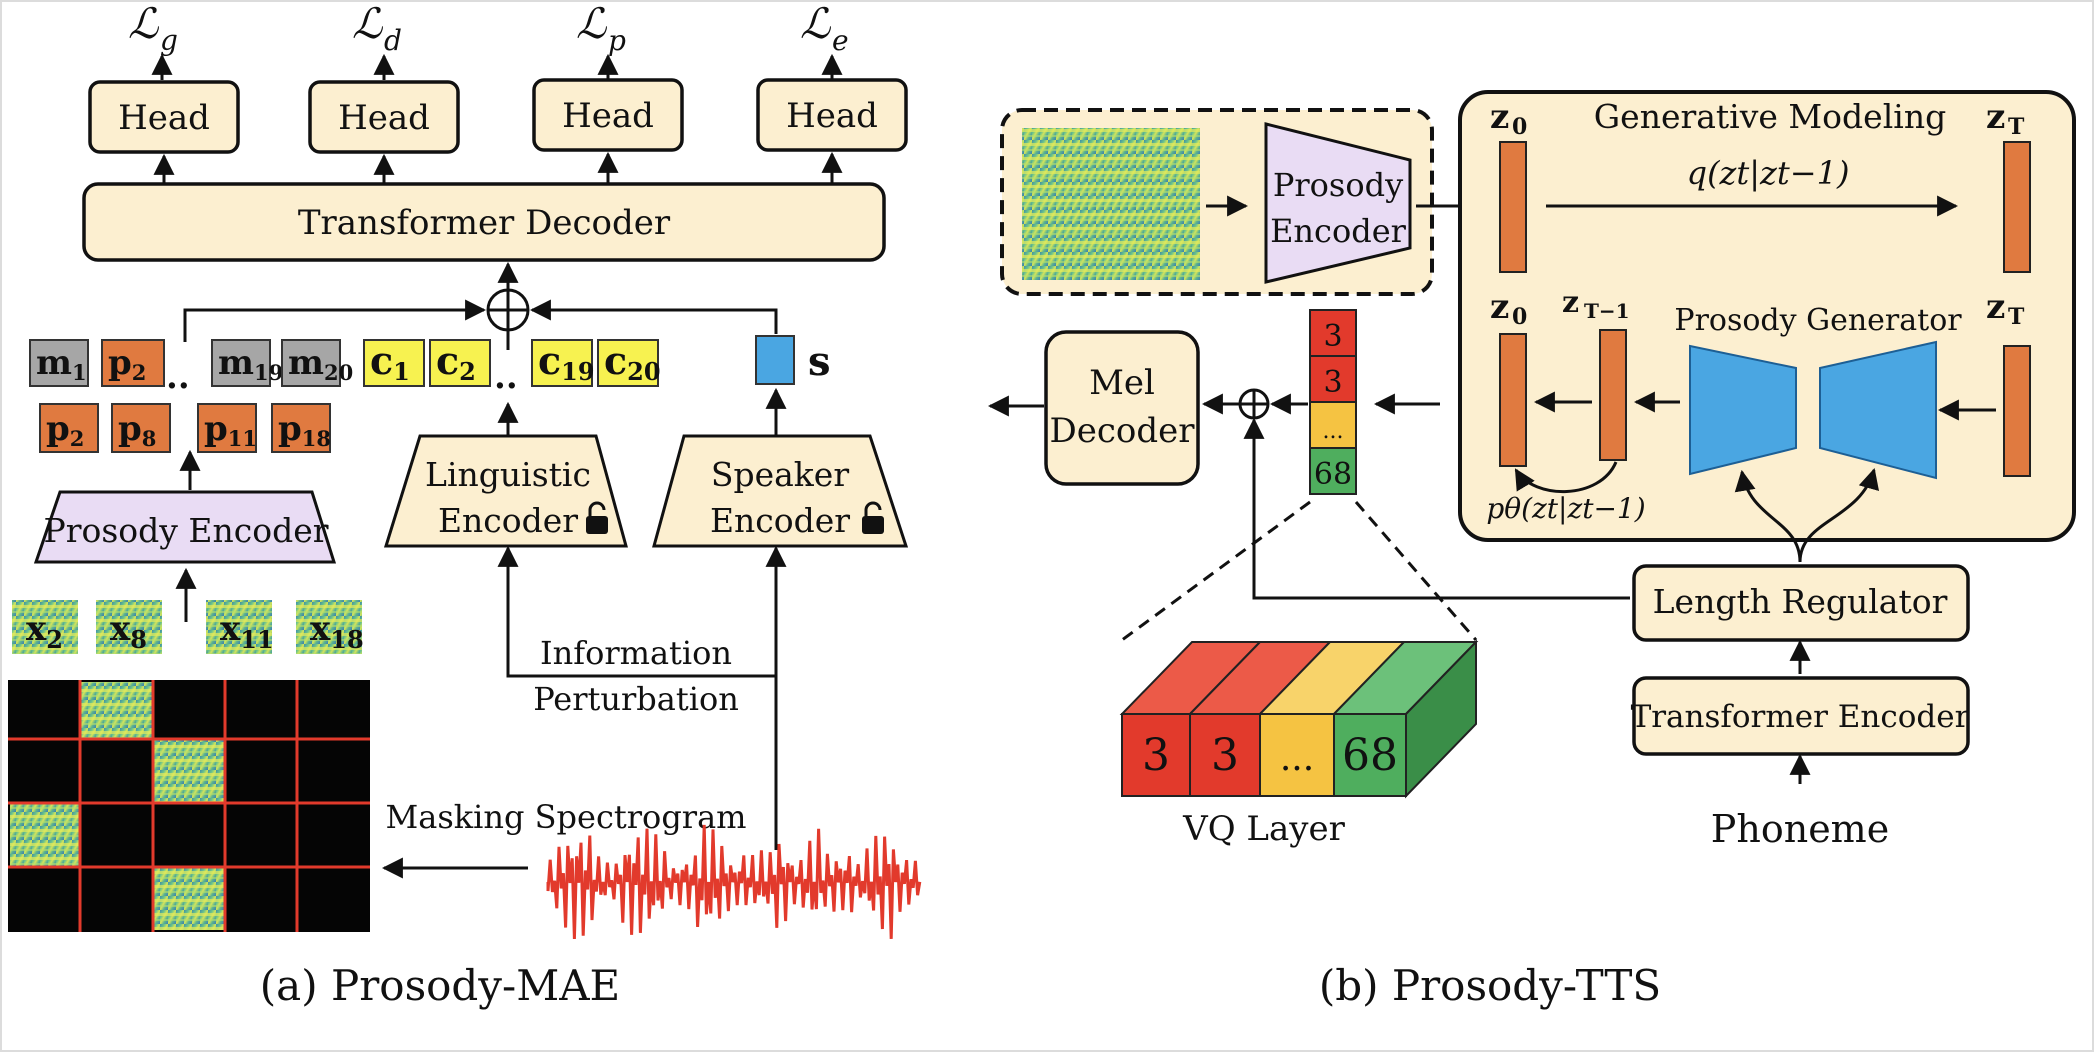  I want to click on mel-decoder: Mel Decoder, so click(1122, 408).